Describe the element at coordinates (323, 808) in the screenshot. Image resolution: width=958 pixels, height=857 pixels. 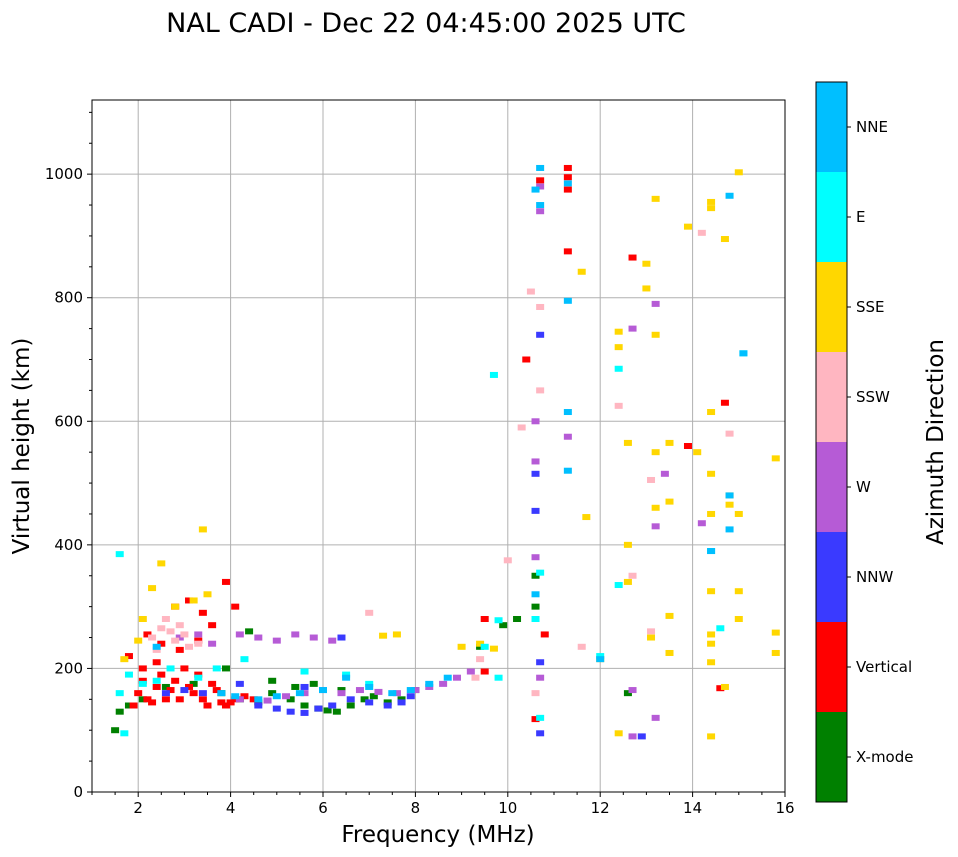
I see `x-tick-label: 6` at that location.